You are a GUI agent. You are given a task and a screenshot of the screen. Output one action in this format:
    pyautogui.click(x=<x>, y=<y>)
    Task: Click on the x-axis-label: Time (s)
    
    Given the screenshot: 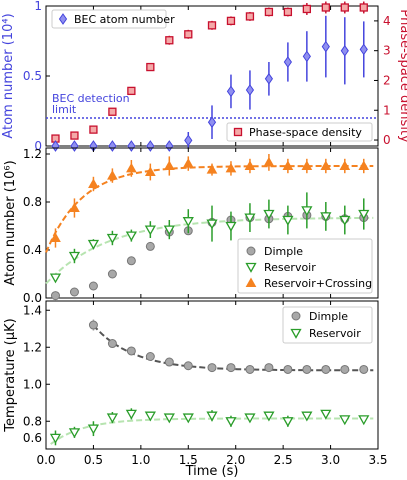 What is the action you would take?
    pyautogui.click(x=212, y=471)
    